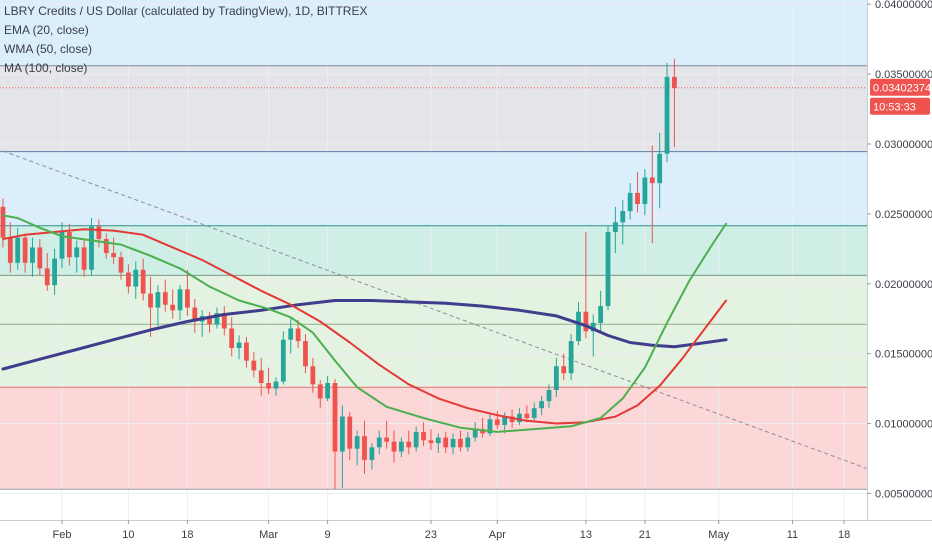 The width and height of the screenshot is (932, 550). What do you see at coordinates (433, 188) in the screenshot?
I see `zone-band` at bounding box center [433, 188].